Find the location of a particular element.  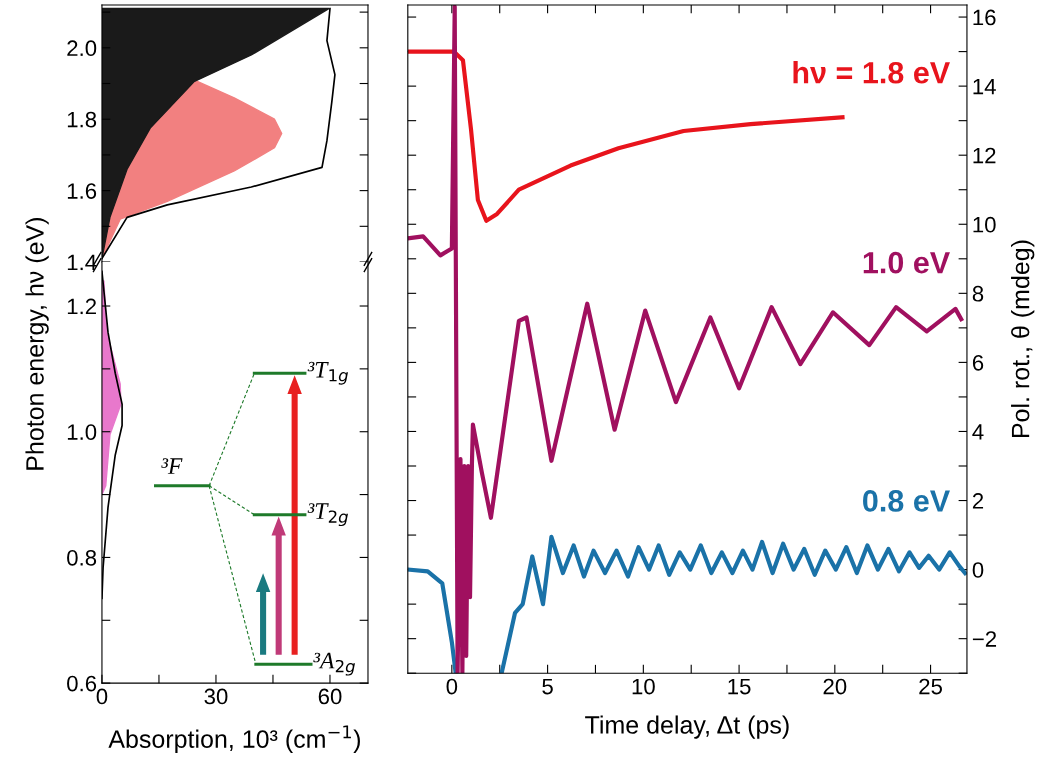

y-tick-label: 1.8 is located at coordinates (82, 119).